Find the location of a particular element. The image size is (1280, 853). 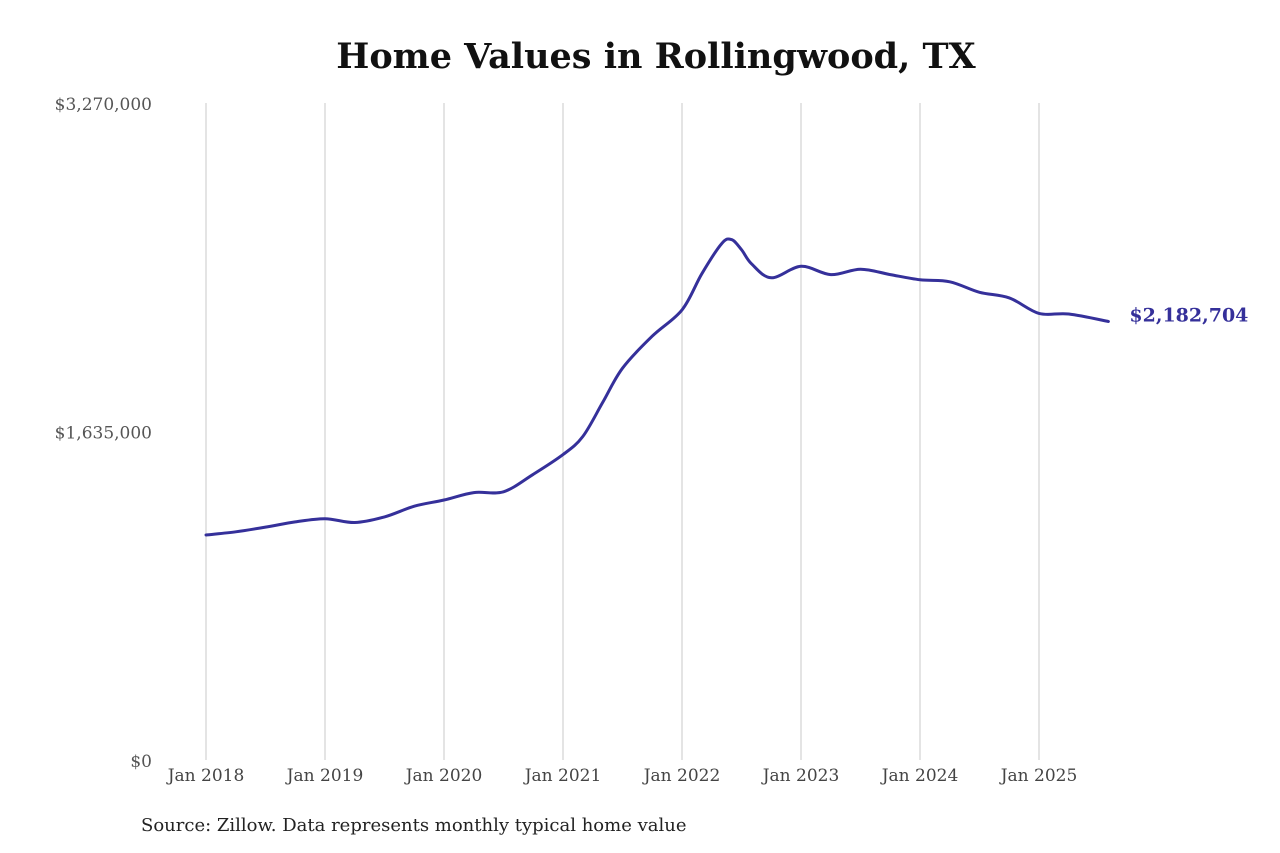

annotation-group: $2,182,704 is located at coordinates (1188, 315).